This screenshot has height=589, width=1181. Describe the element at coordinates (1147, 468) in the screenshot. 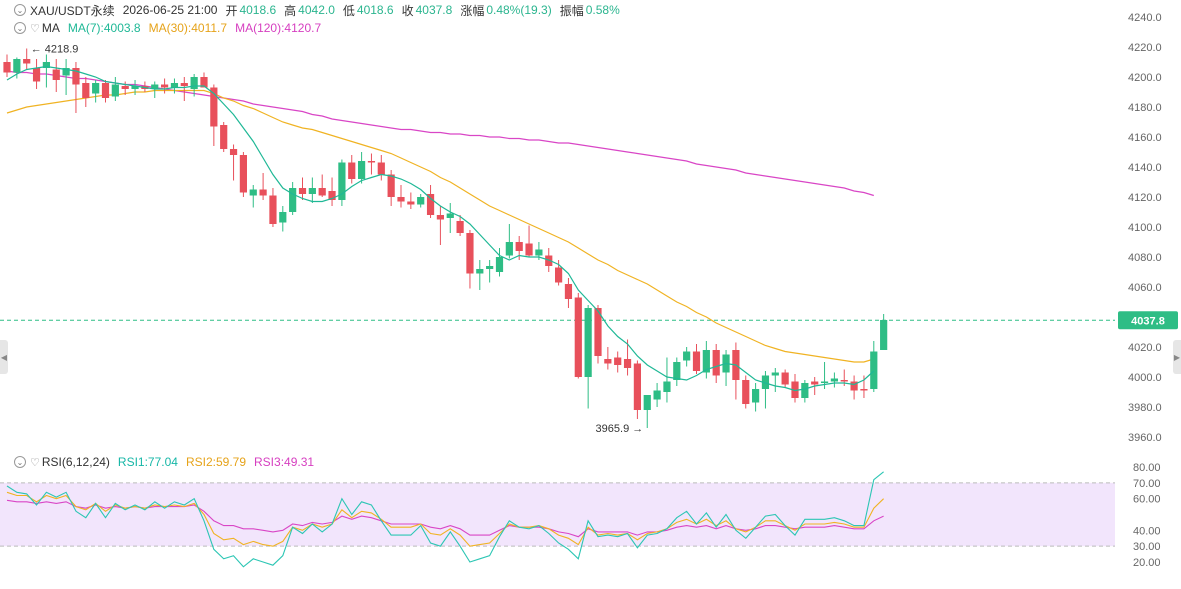

I see `rsi-tick-label: 80.00` at that location.